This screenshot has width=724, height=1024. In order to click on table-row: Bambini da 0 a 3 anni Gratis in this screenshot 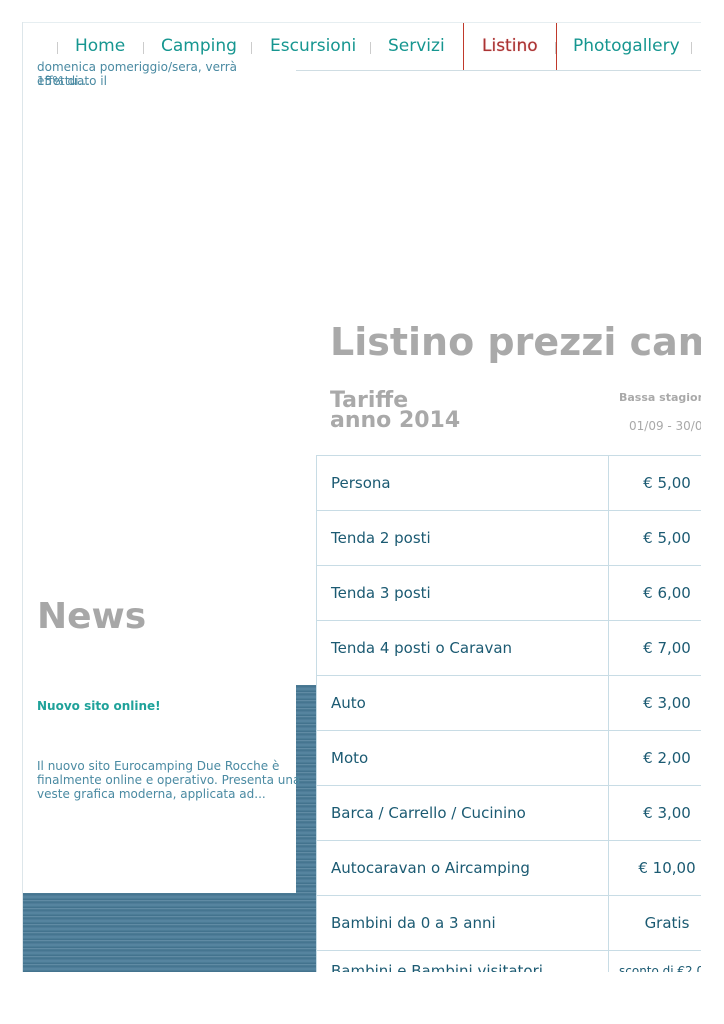, I will do `click(508, 922)`.